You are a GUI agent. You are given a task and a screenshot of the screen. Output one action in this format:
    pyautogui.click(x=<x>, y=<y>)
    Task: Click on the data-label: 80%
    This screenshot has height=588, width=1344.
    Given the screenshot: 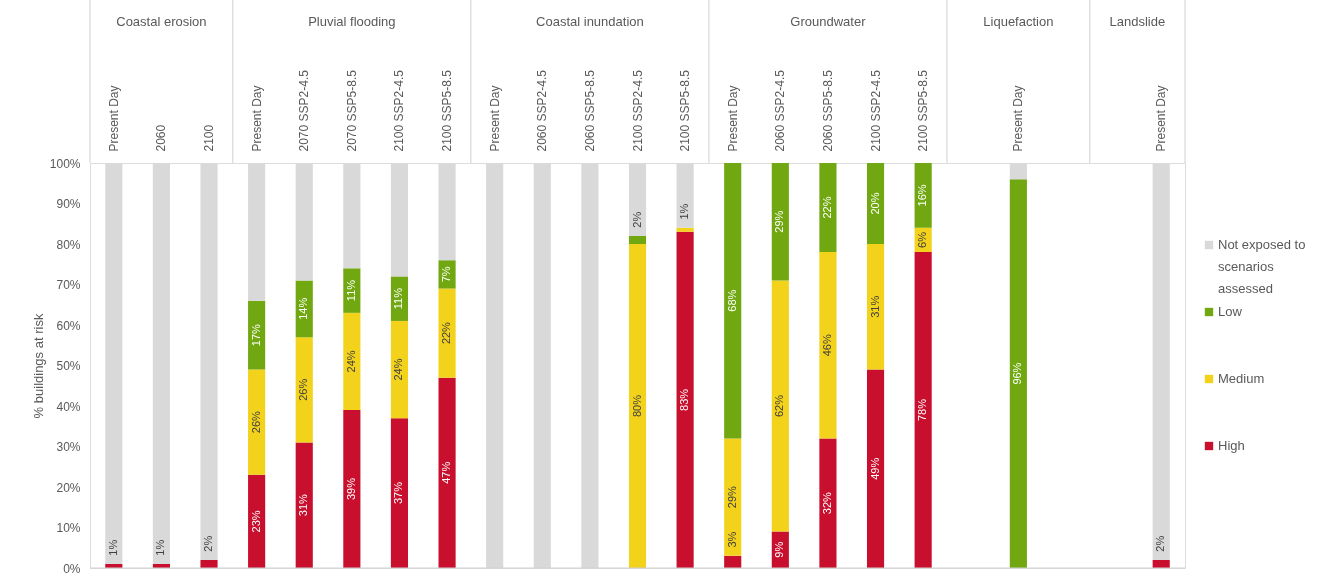 What is the action you would take?
    pyautogui.click(x=636, y=406)
    